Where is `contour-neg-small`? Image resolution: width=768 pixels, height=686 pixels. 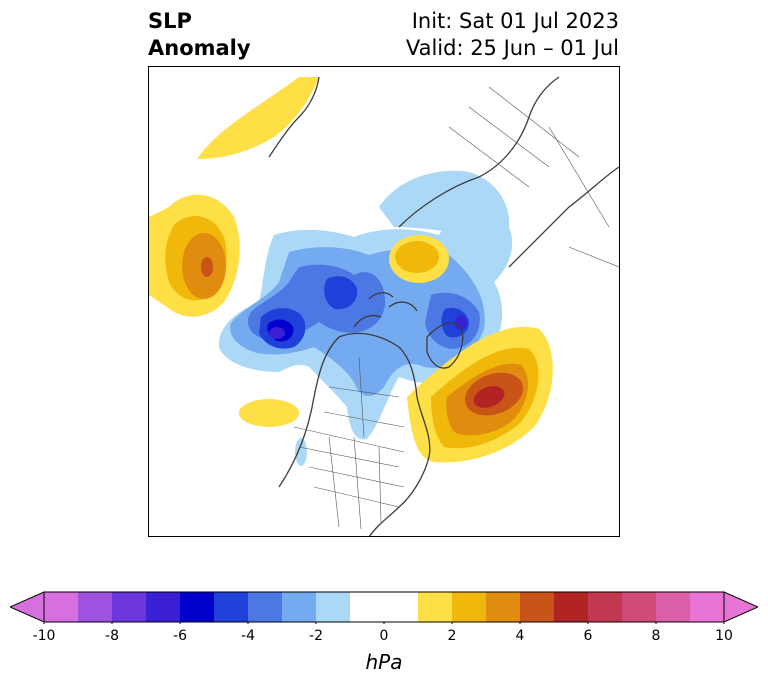
contour-neg-small is located at coordinates (301, 452).